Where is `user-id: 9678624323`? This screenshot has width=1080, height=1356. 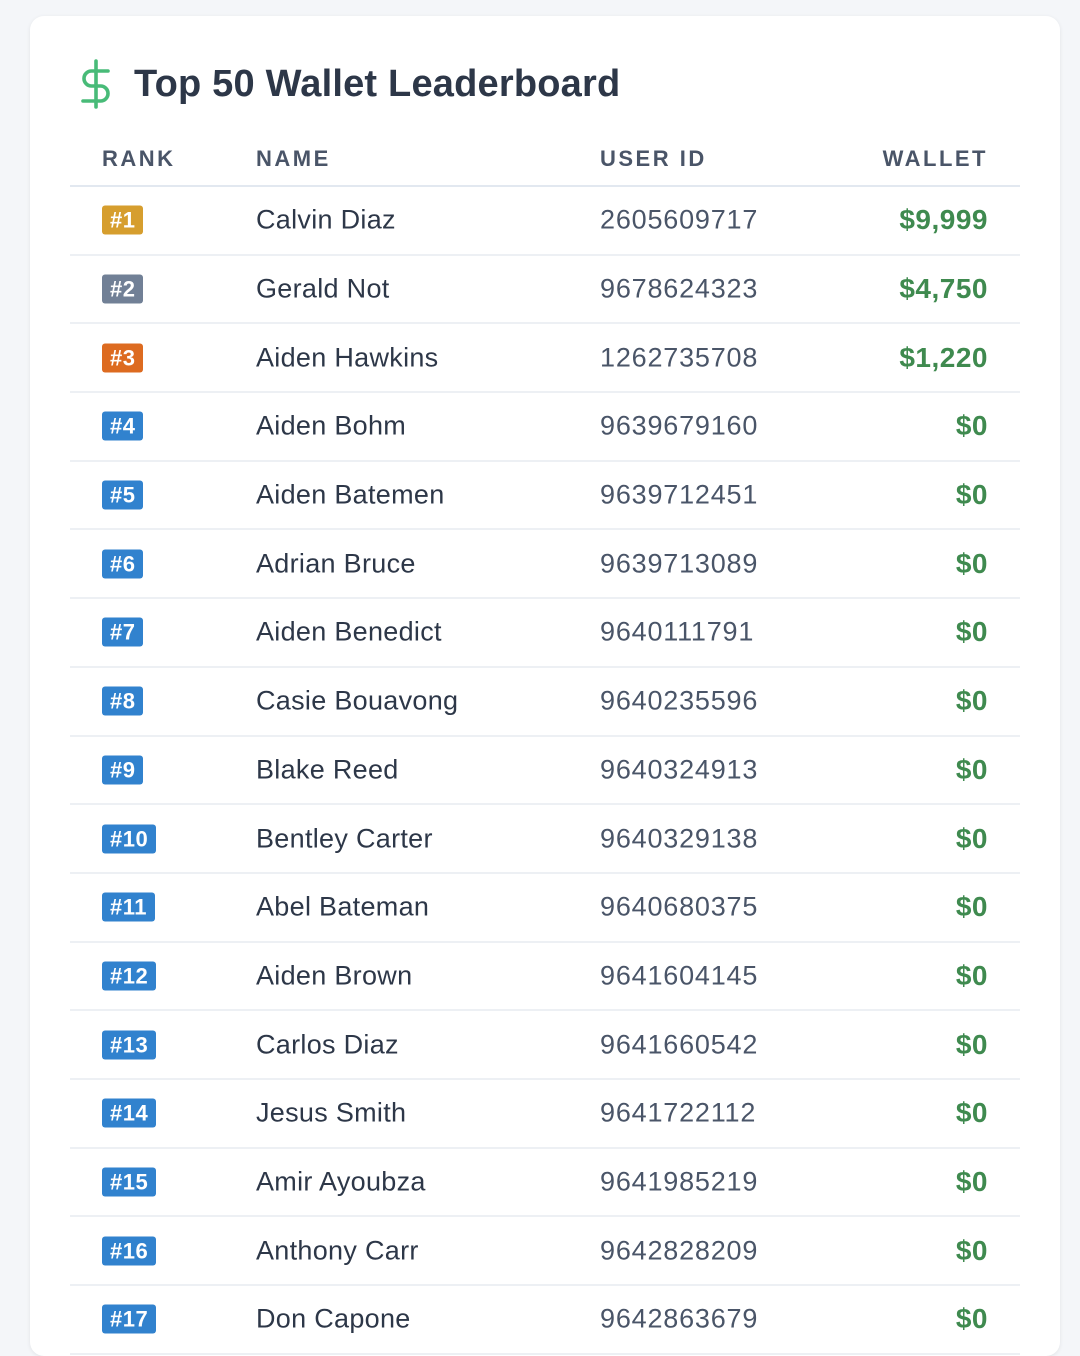 user-id: 9678624323 is located at coordinates (679, 288).